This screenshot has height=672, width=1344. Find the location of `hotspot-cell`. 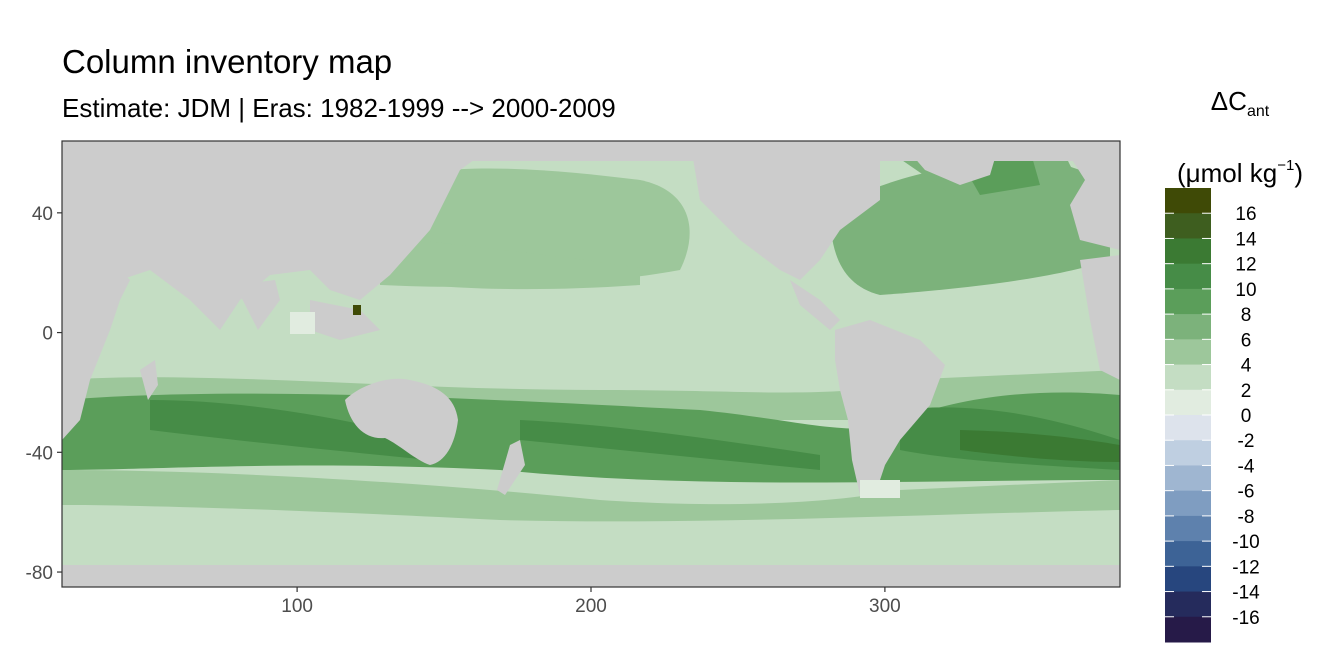

hotspot-cell is located at coordinates (357, 310).